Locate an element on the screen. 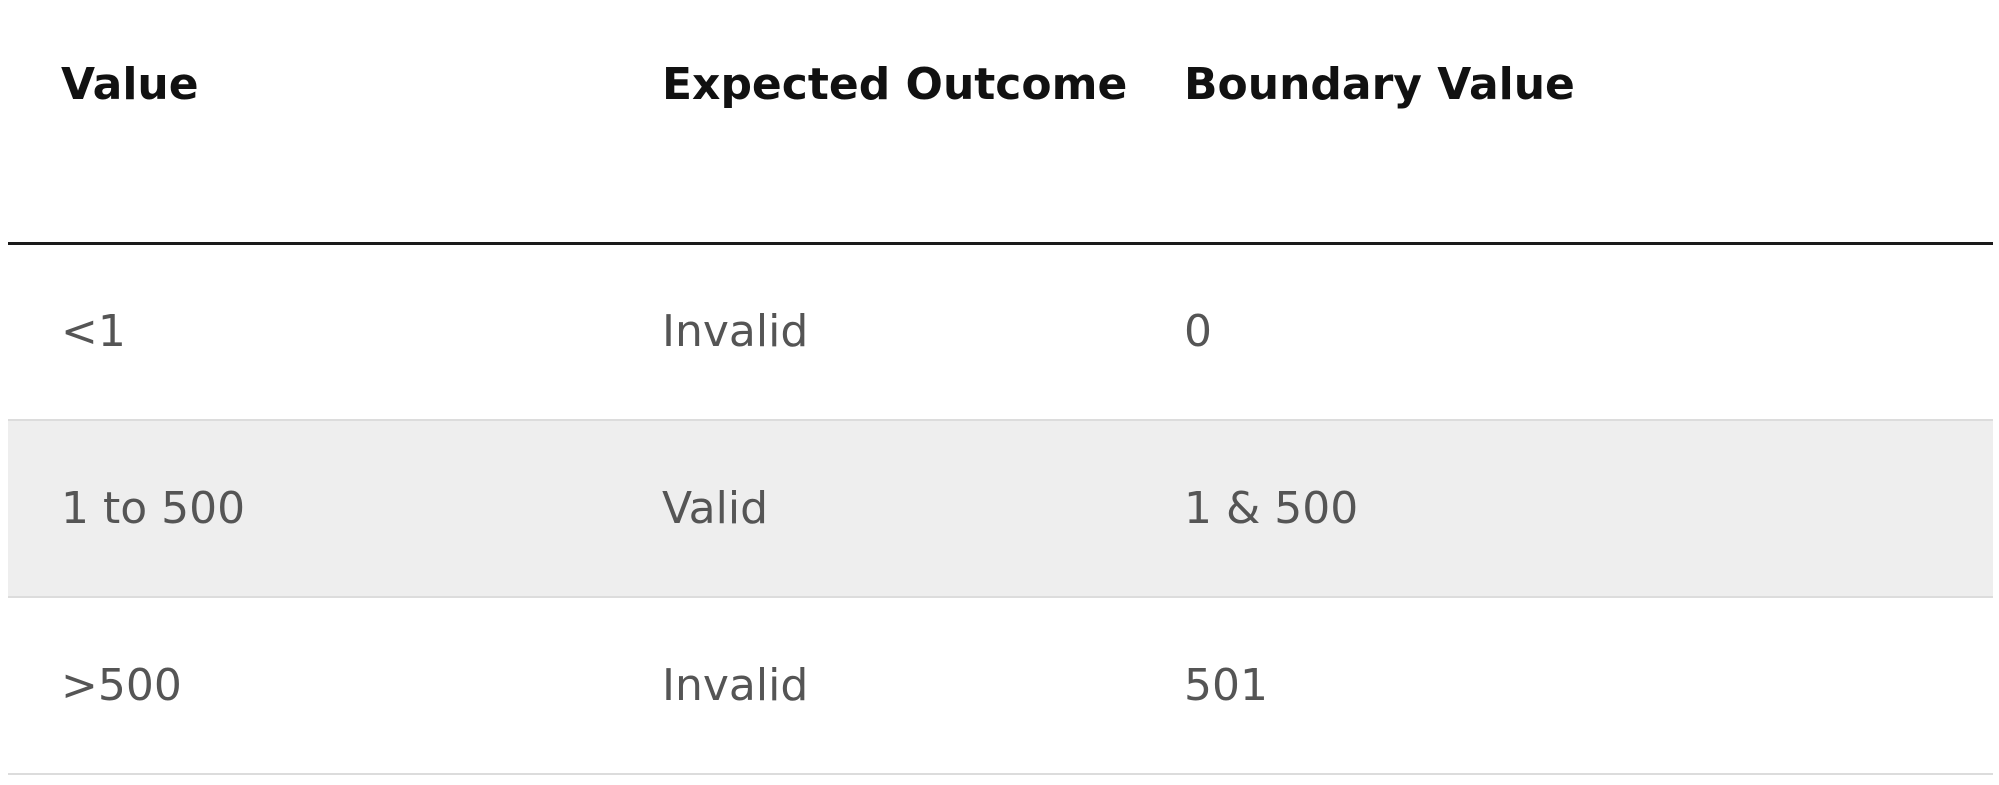 The image size is (1999, 785). cell-boundary-value: 0 is located at coordinates (1198, 332).